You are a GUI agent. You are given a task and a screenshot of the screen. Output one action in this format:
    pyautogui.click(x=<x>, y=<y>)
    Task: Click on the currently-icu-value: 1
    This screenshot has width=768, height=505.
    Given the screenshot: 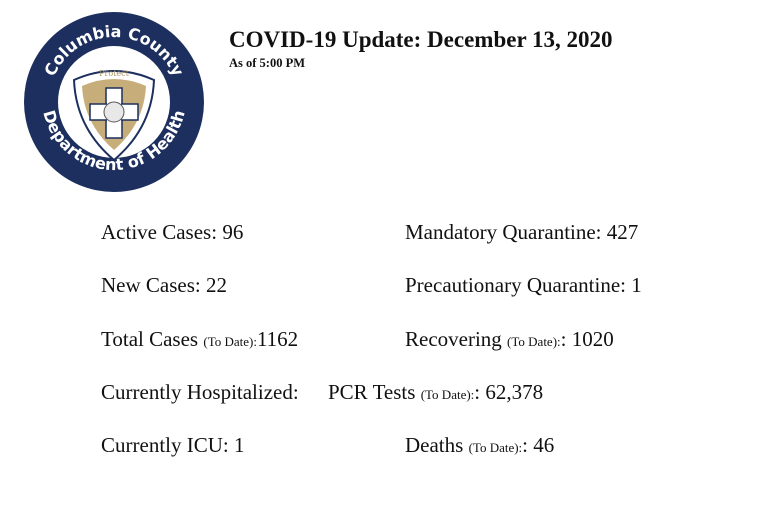 What is the action you would take?
    pyautogui.click(x=239, y=445)
    